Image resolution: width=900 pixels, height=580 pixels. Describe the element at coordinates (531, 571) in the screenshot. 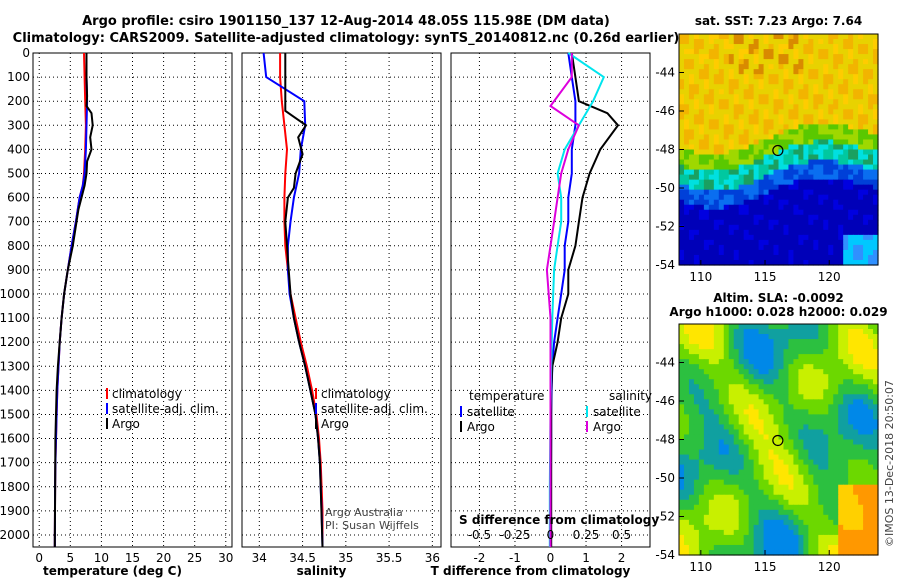

I see `x-axis-label: T difference from climatology` at that location.